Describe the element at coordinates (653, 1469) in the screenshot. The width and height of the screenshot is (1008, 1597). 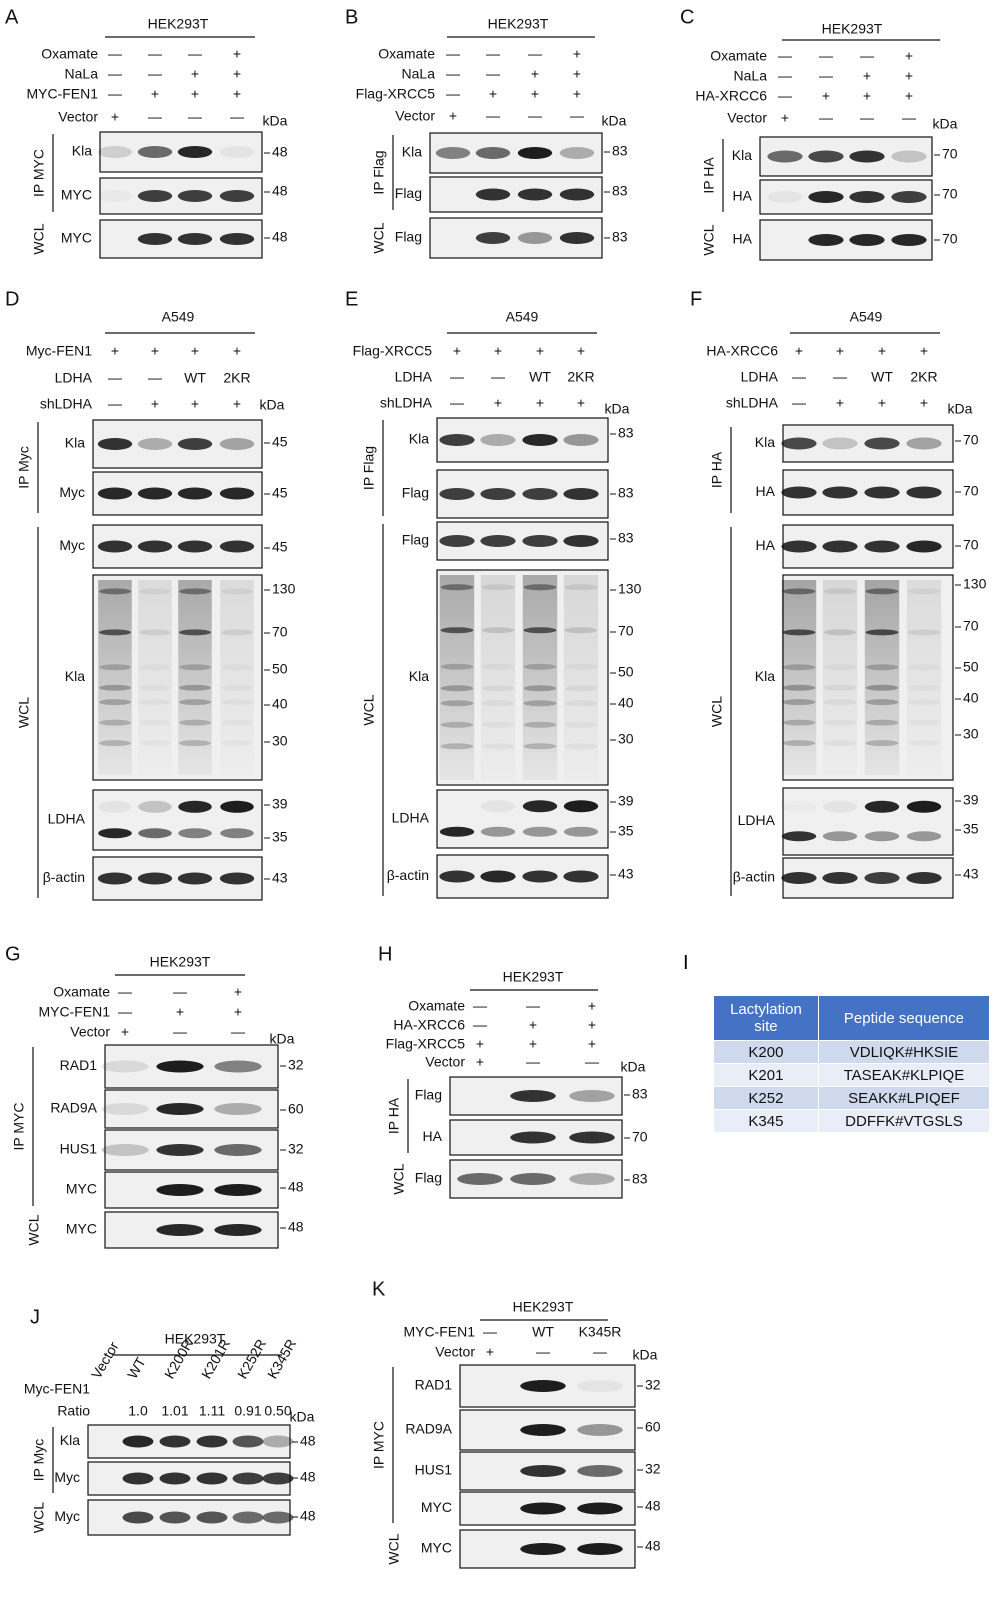
I see `marker-label: 32` at that location.